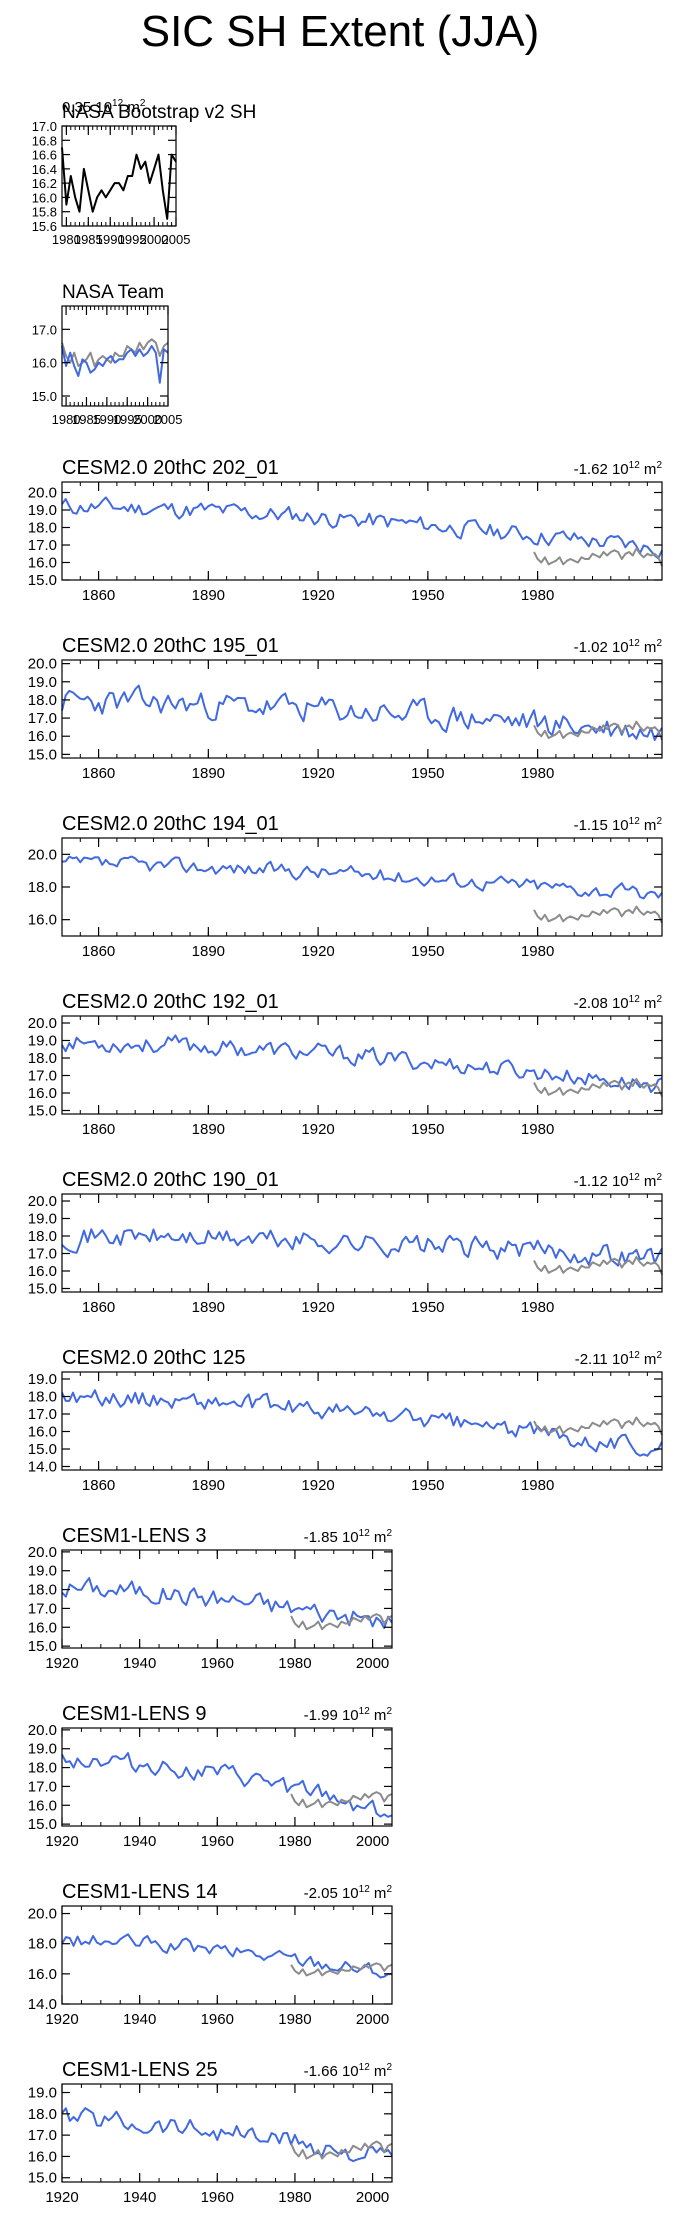 Image resolution: width=681 pixels, height=2213 pixels. I want to click on trend-label: -1.62 1012 m2, so click(618, 469).